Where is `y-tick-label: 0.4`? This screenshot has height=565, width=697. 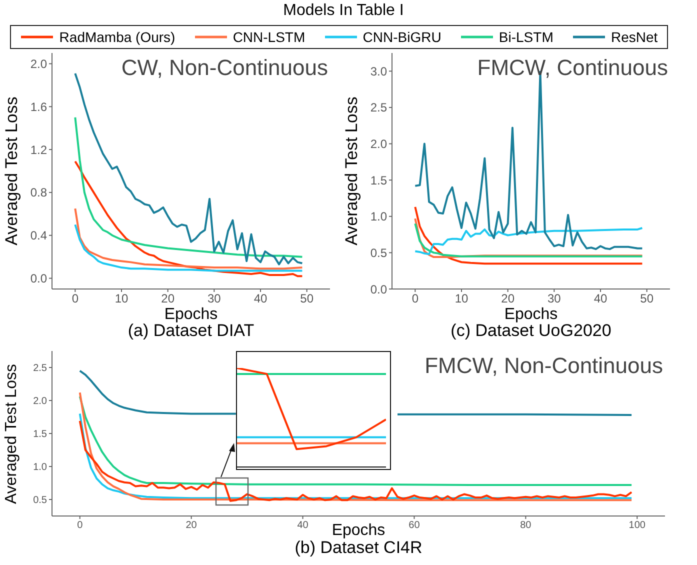
y-tick-label: 0.4 is located at coordinates (39, 235).